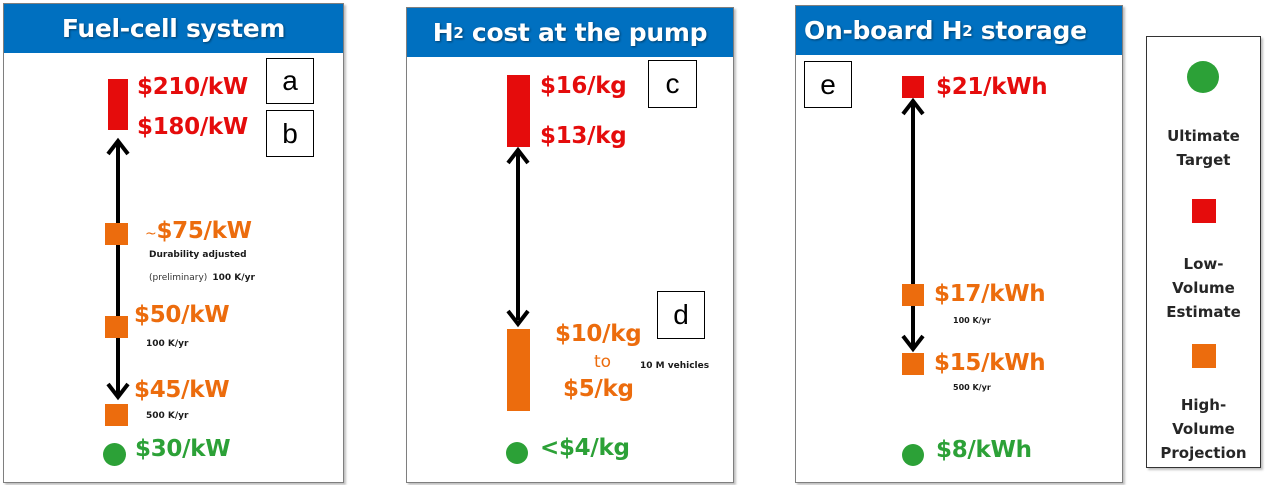 The height and width of the screenshot is (485, 1265). Describe the element at coordinates (583, 86) in the screenshot. I see `value-label: $16/kg` at that location.